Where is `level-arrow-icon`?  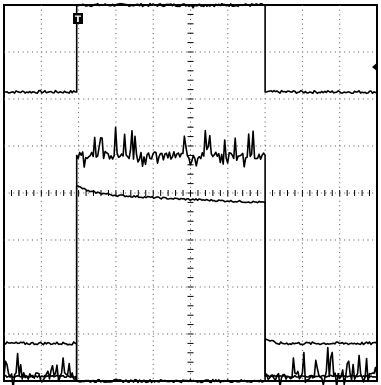 level-arrow-icon is located at coordinates (375, 67).